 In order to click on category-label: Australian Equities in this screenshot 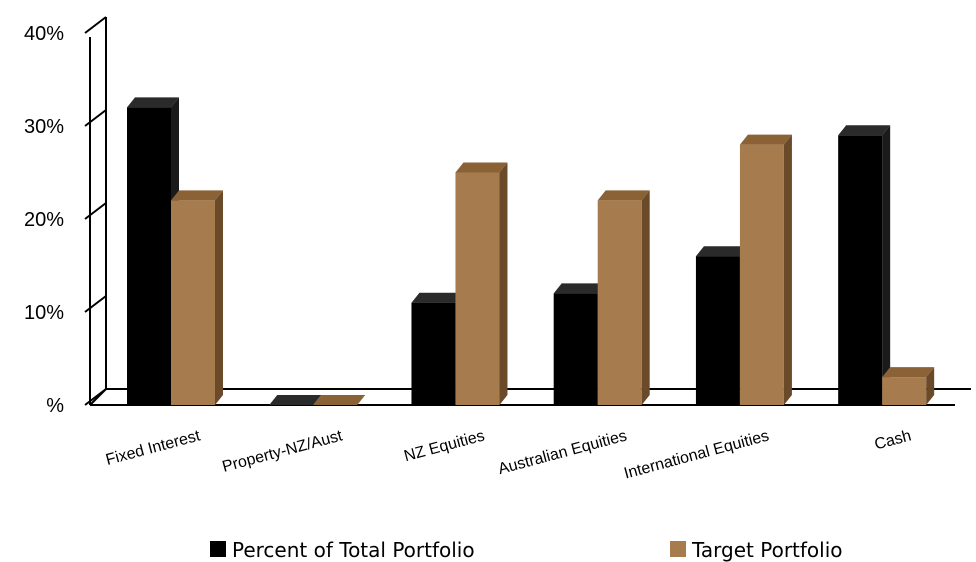, I will do `click(562, 452)`.